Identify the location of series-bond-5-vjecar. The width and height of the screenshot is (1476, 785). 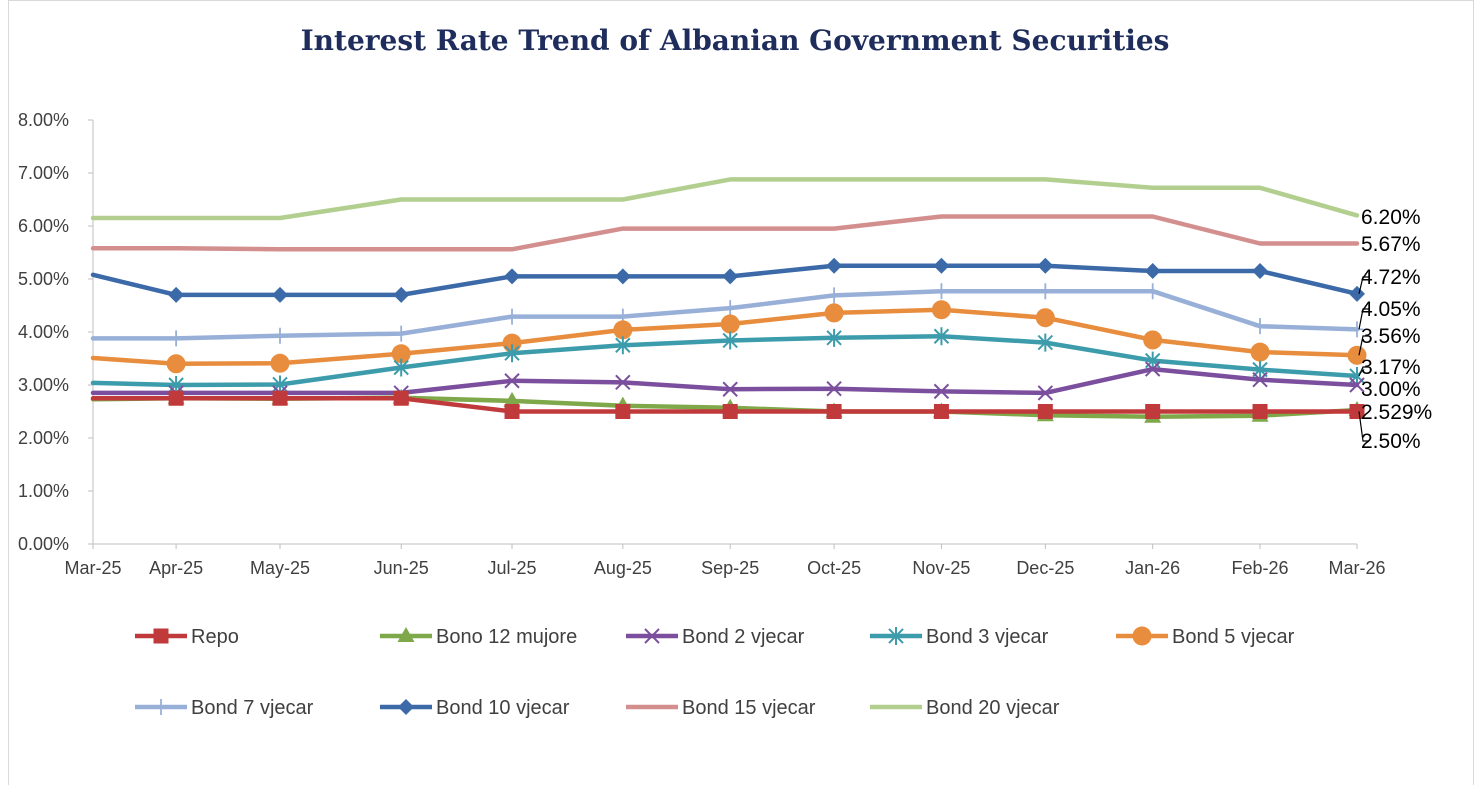
(728, 337).